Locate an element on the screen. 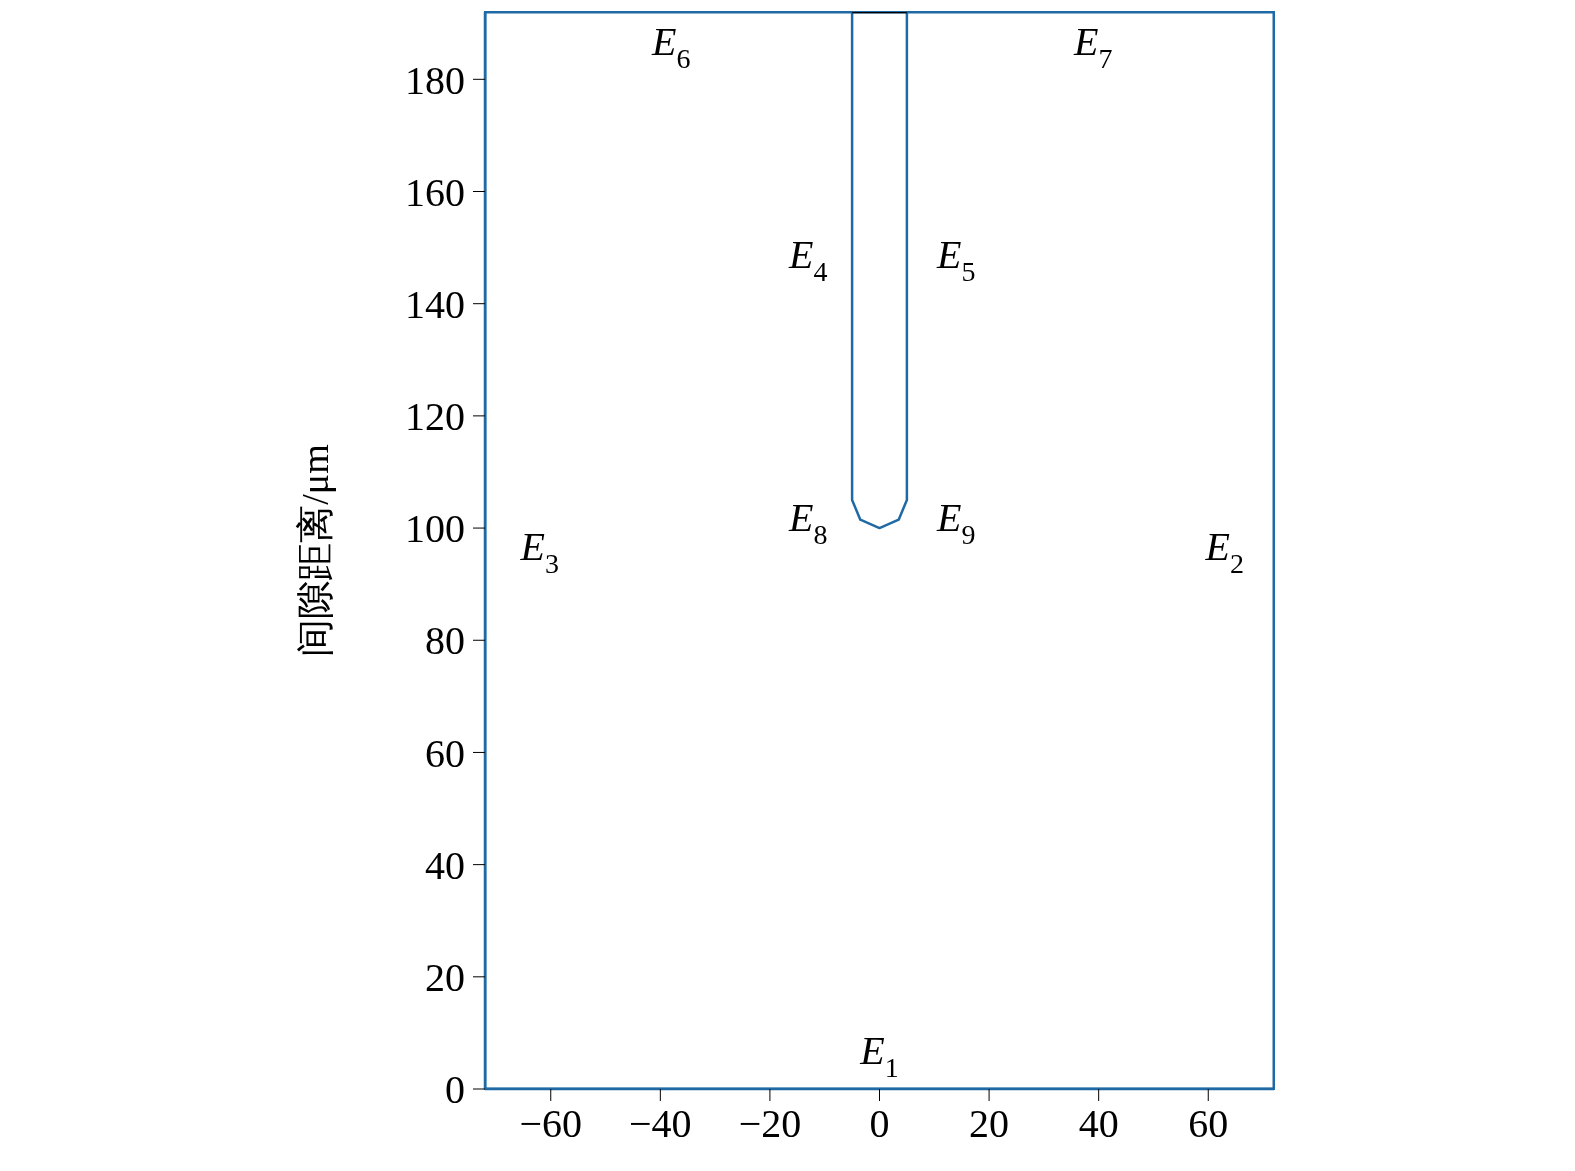 This screenshot has width=1575, height=1171. annotation: E$_{6}$ is located at coordinates (671, 46).